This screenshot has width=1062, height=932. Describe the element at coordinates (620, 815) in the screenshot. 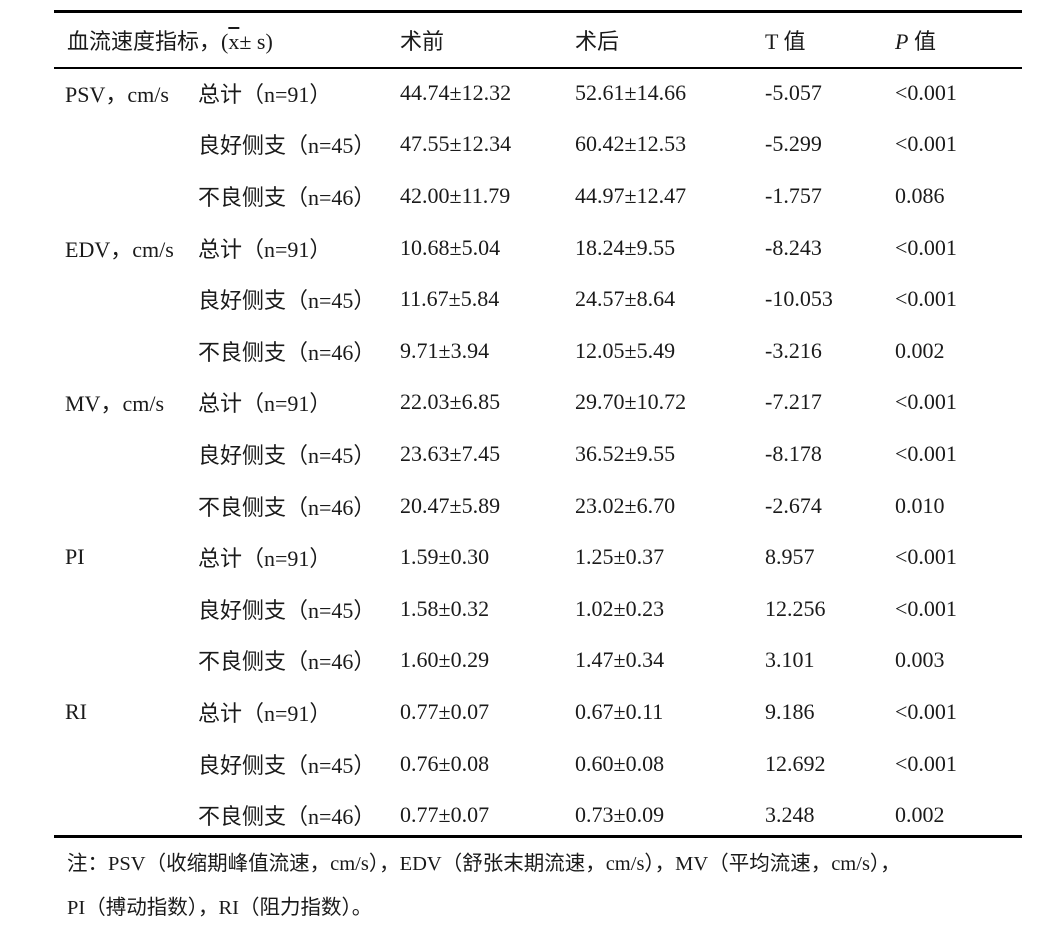

I see `after-cell: 0.73±0.09` at that location.